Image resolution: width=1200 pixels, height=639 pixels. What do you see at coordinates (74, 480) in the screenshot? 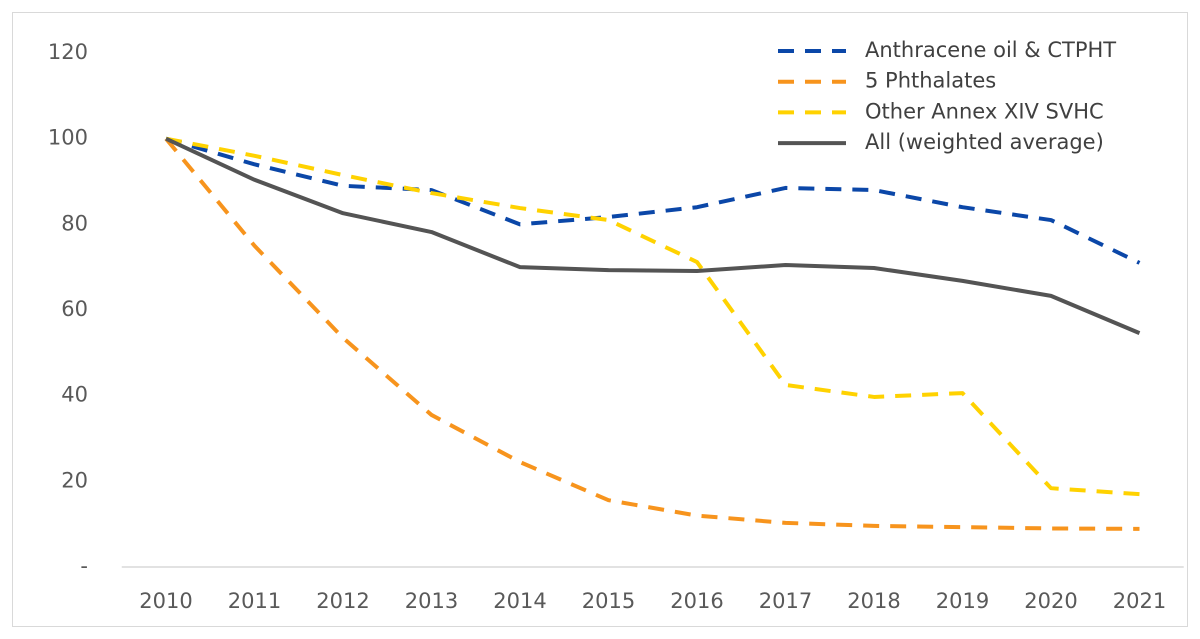
I see `y-tick-label: 20` at bounding box center [74, 480].